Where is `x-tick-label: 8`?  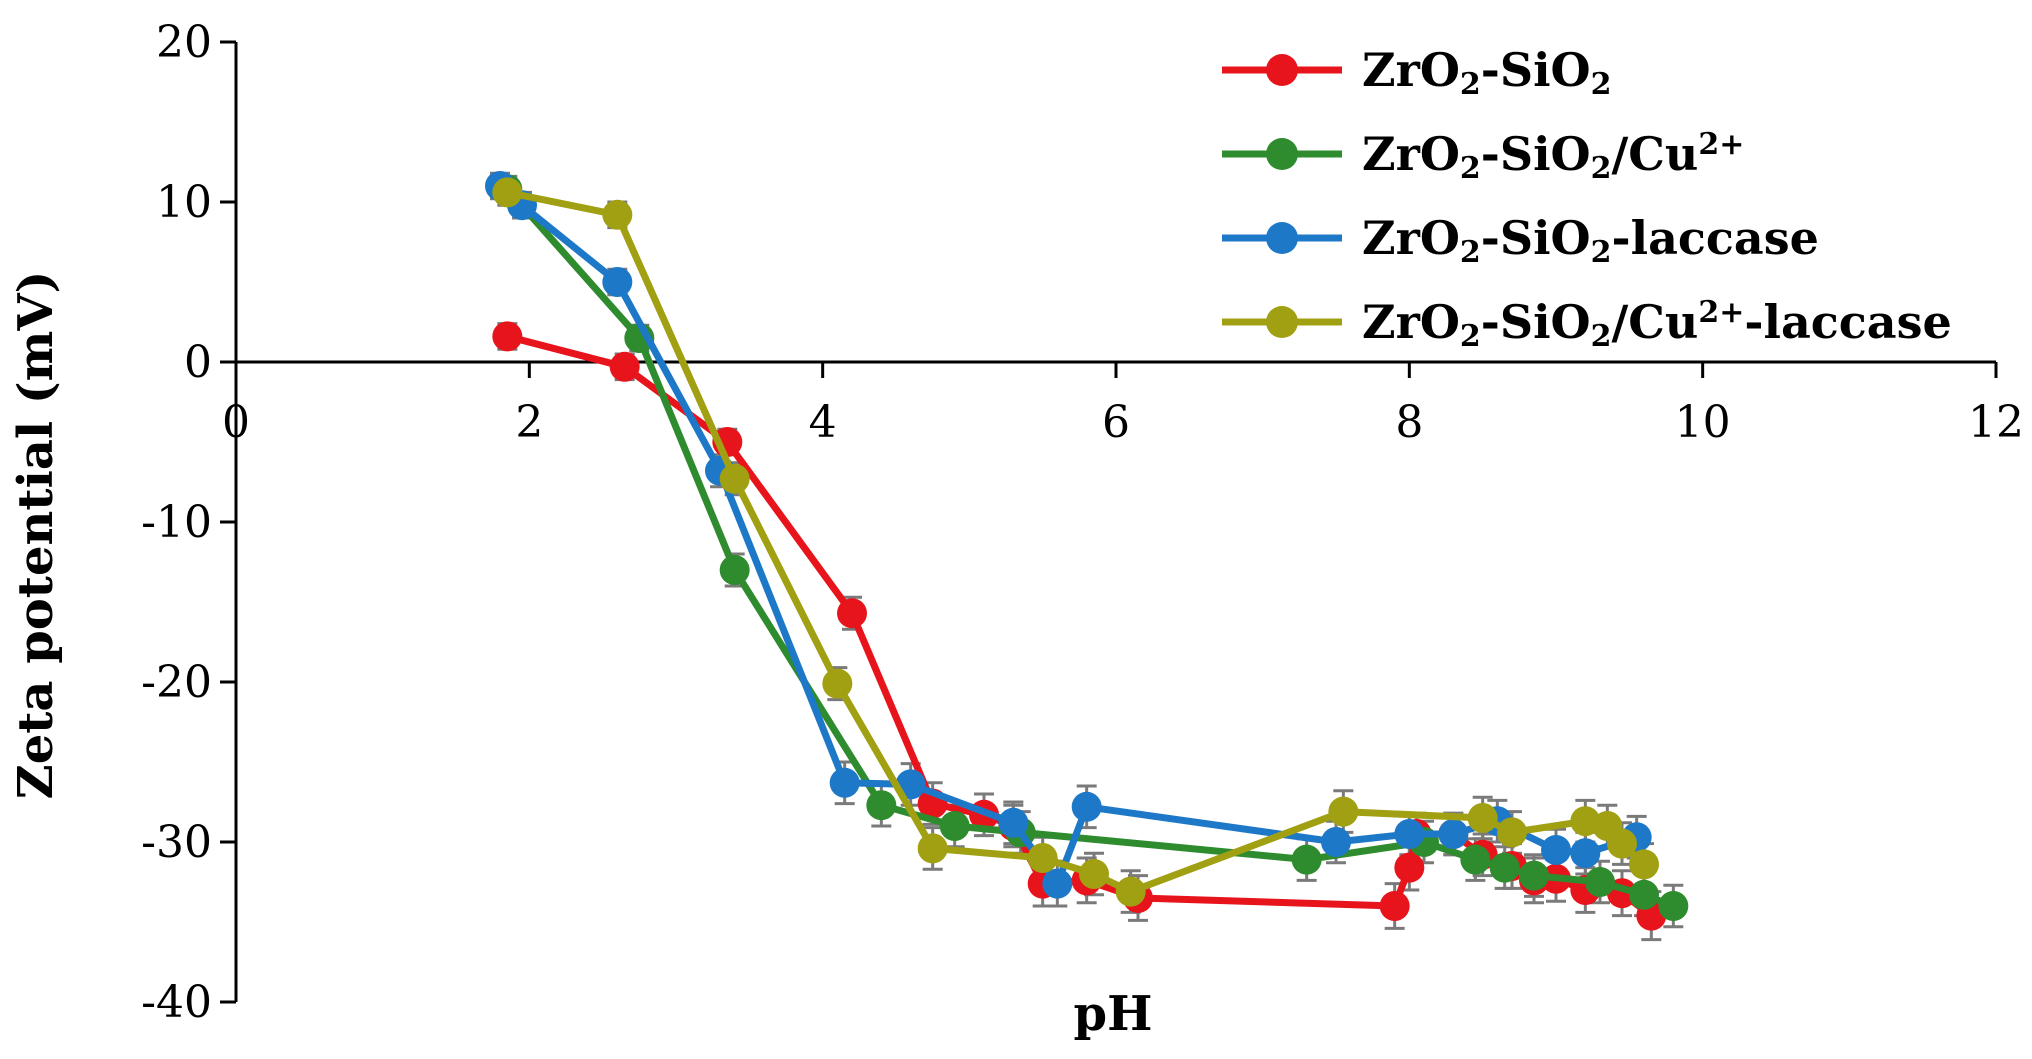
x-tick-label: 8 is located at coordinates (1409, 422).